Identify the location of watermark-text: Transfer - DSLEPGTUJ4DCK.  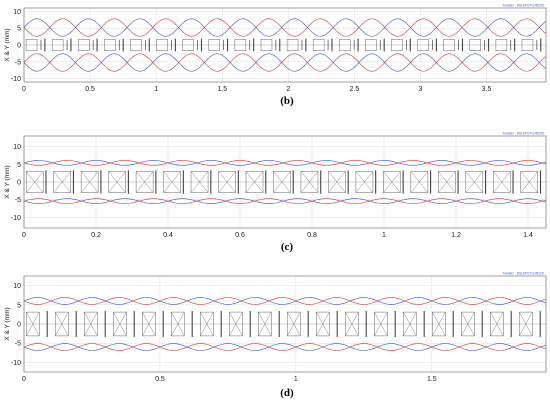
(523, 134).